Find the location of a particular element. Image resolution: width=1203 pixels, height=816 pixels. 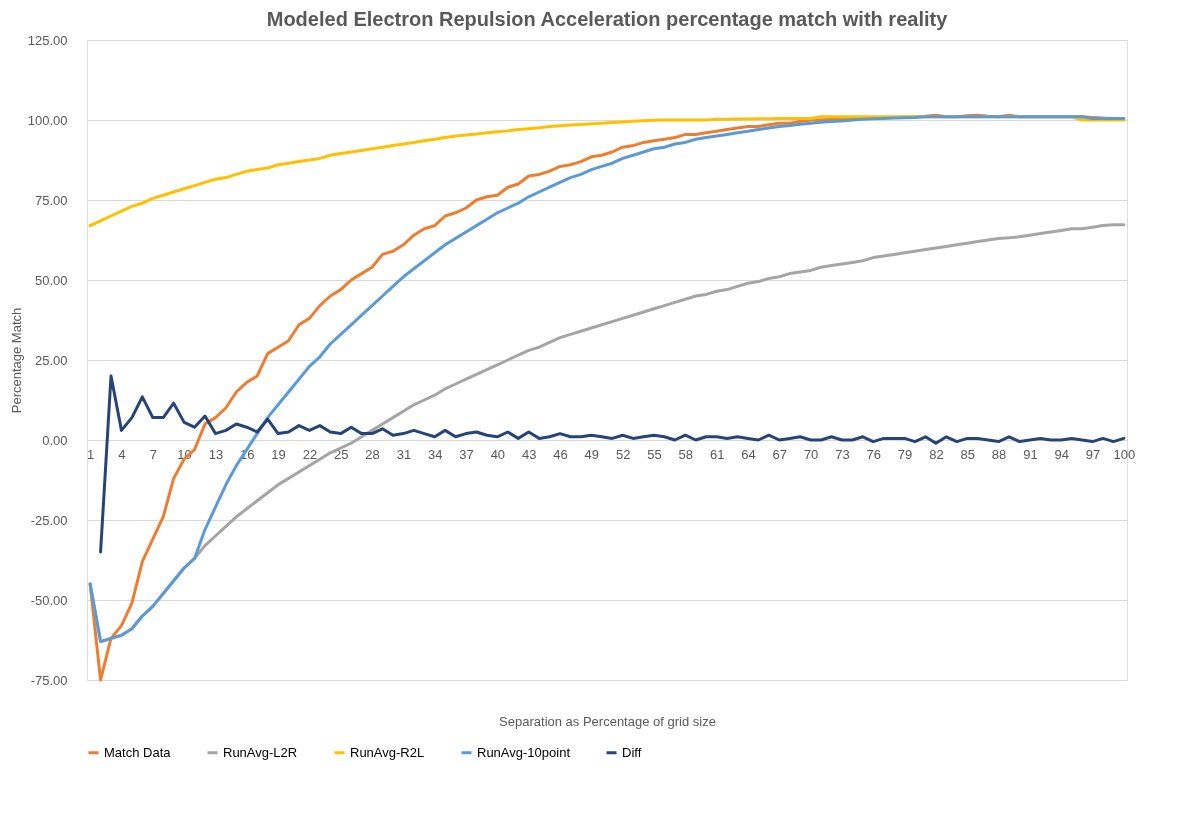

y-tick-label: -25.00 is located at coordinates (49, 520).